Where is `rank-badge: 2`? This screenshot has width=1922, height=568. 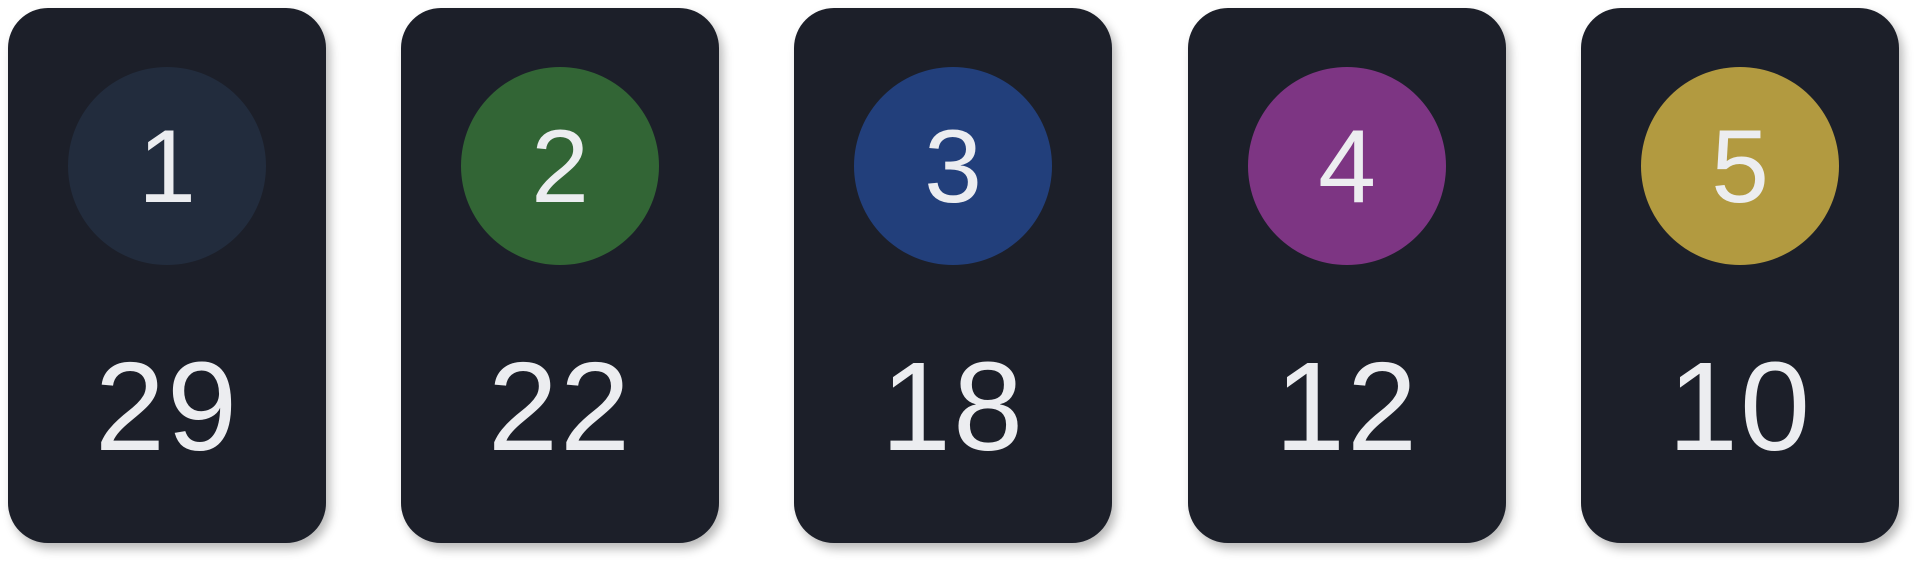
rank-badge: 2 is located at coordinates (560, 166).